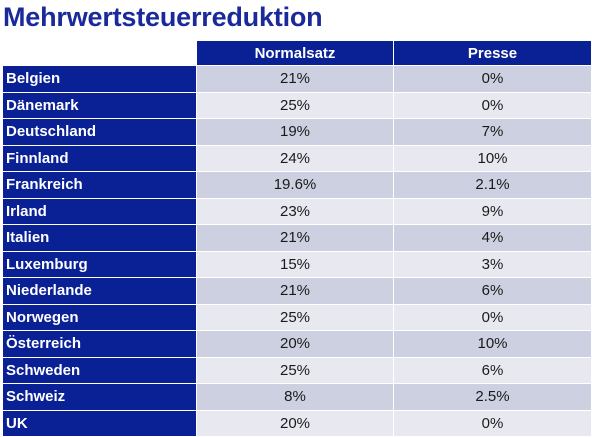 The width and height of the screenshot is (592, 437). I want to click on normalsatz-cell: 15%, so click(295, 264).